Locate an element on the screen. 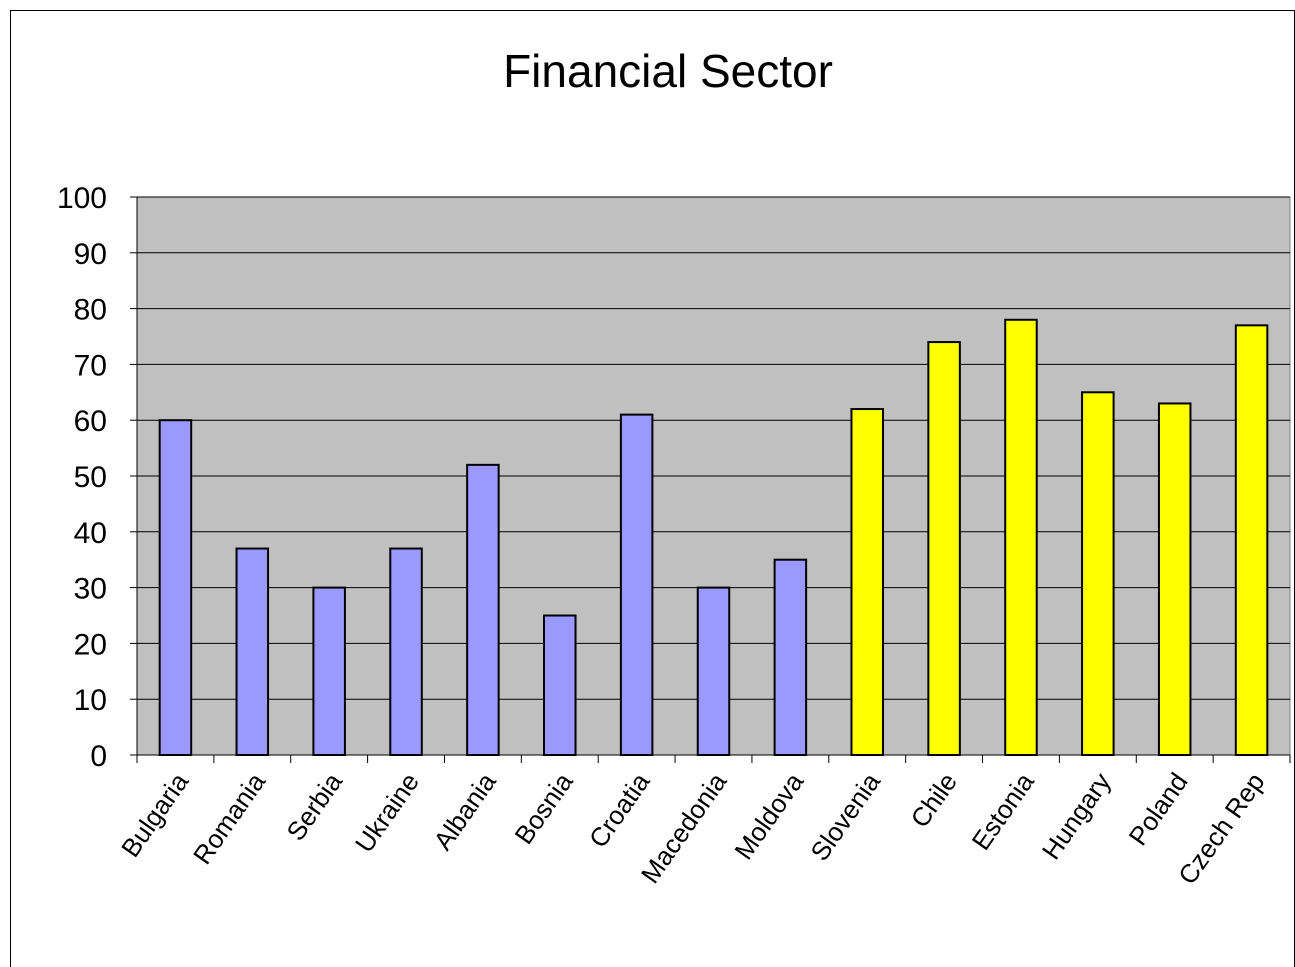 The width and height of the screenshot is (1295, 967). bar-albania is located at coordinates (483, 609).